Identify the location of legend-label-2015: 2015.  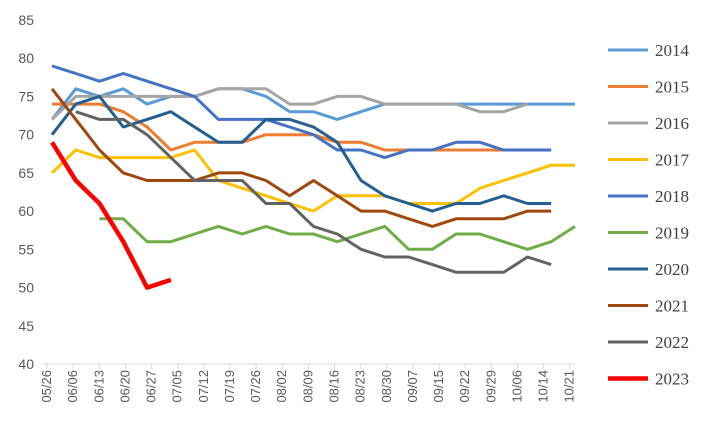
(672, 87).